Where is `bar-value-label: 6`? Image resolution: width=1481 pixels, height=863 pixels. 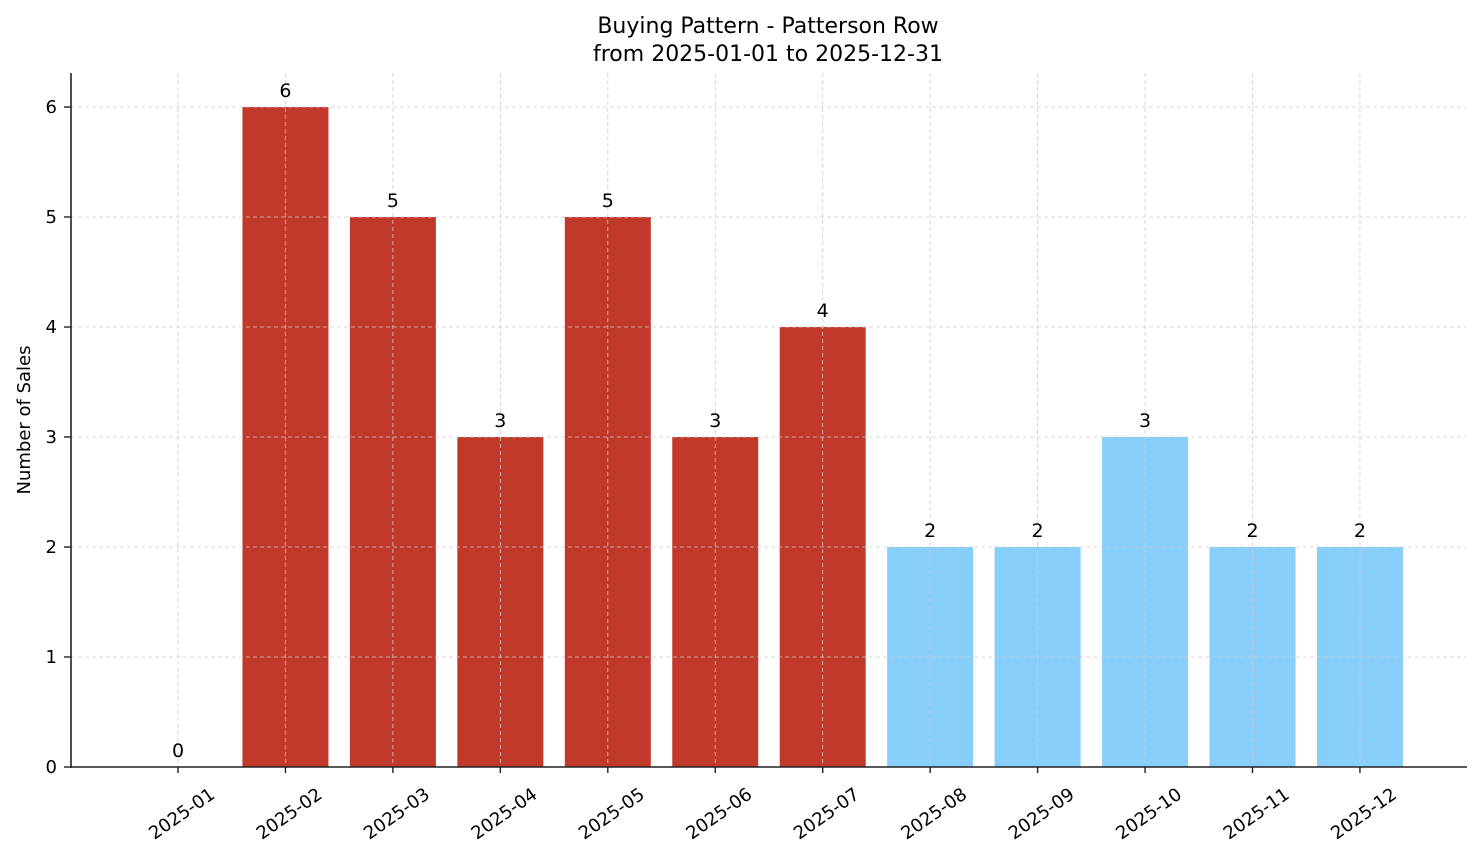 bar-value-label: 6 is located at coordinates (285, 91).